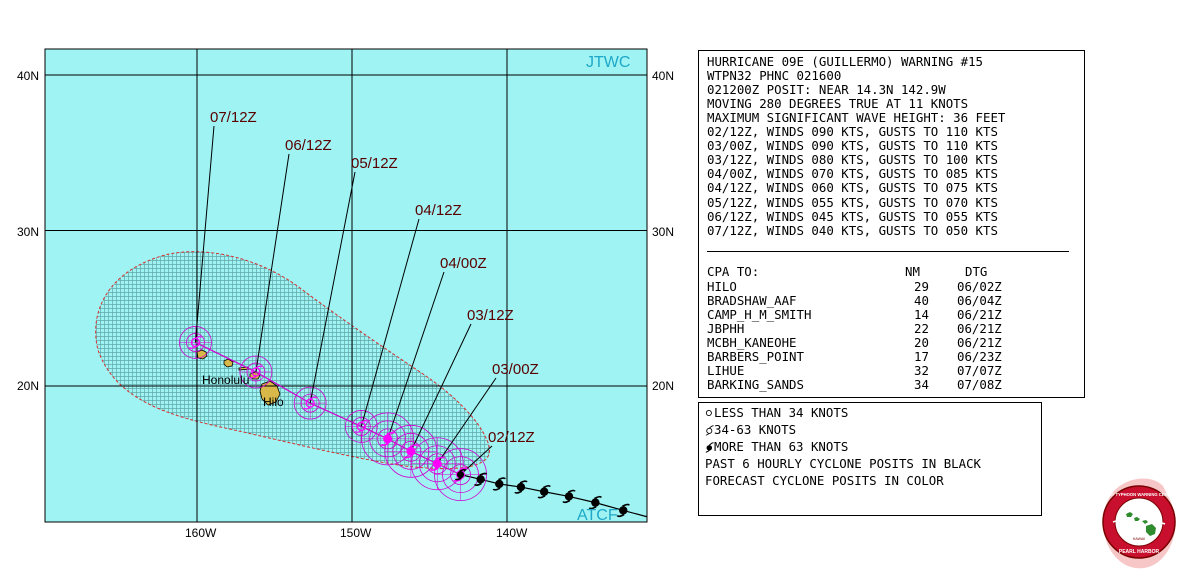  What do you see at coordinates (921, 286) in the screenshot?
I see `cpa-distance: 29` at bounding box center [921, 286].